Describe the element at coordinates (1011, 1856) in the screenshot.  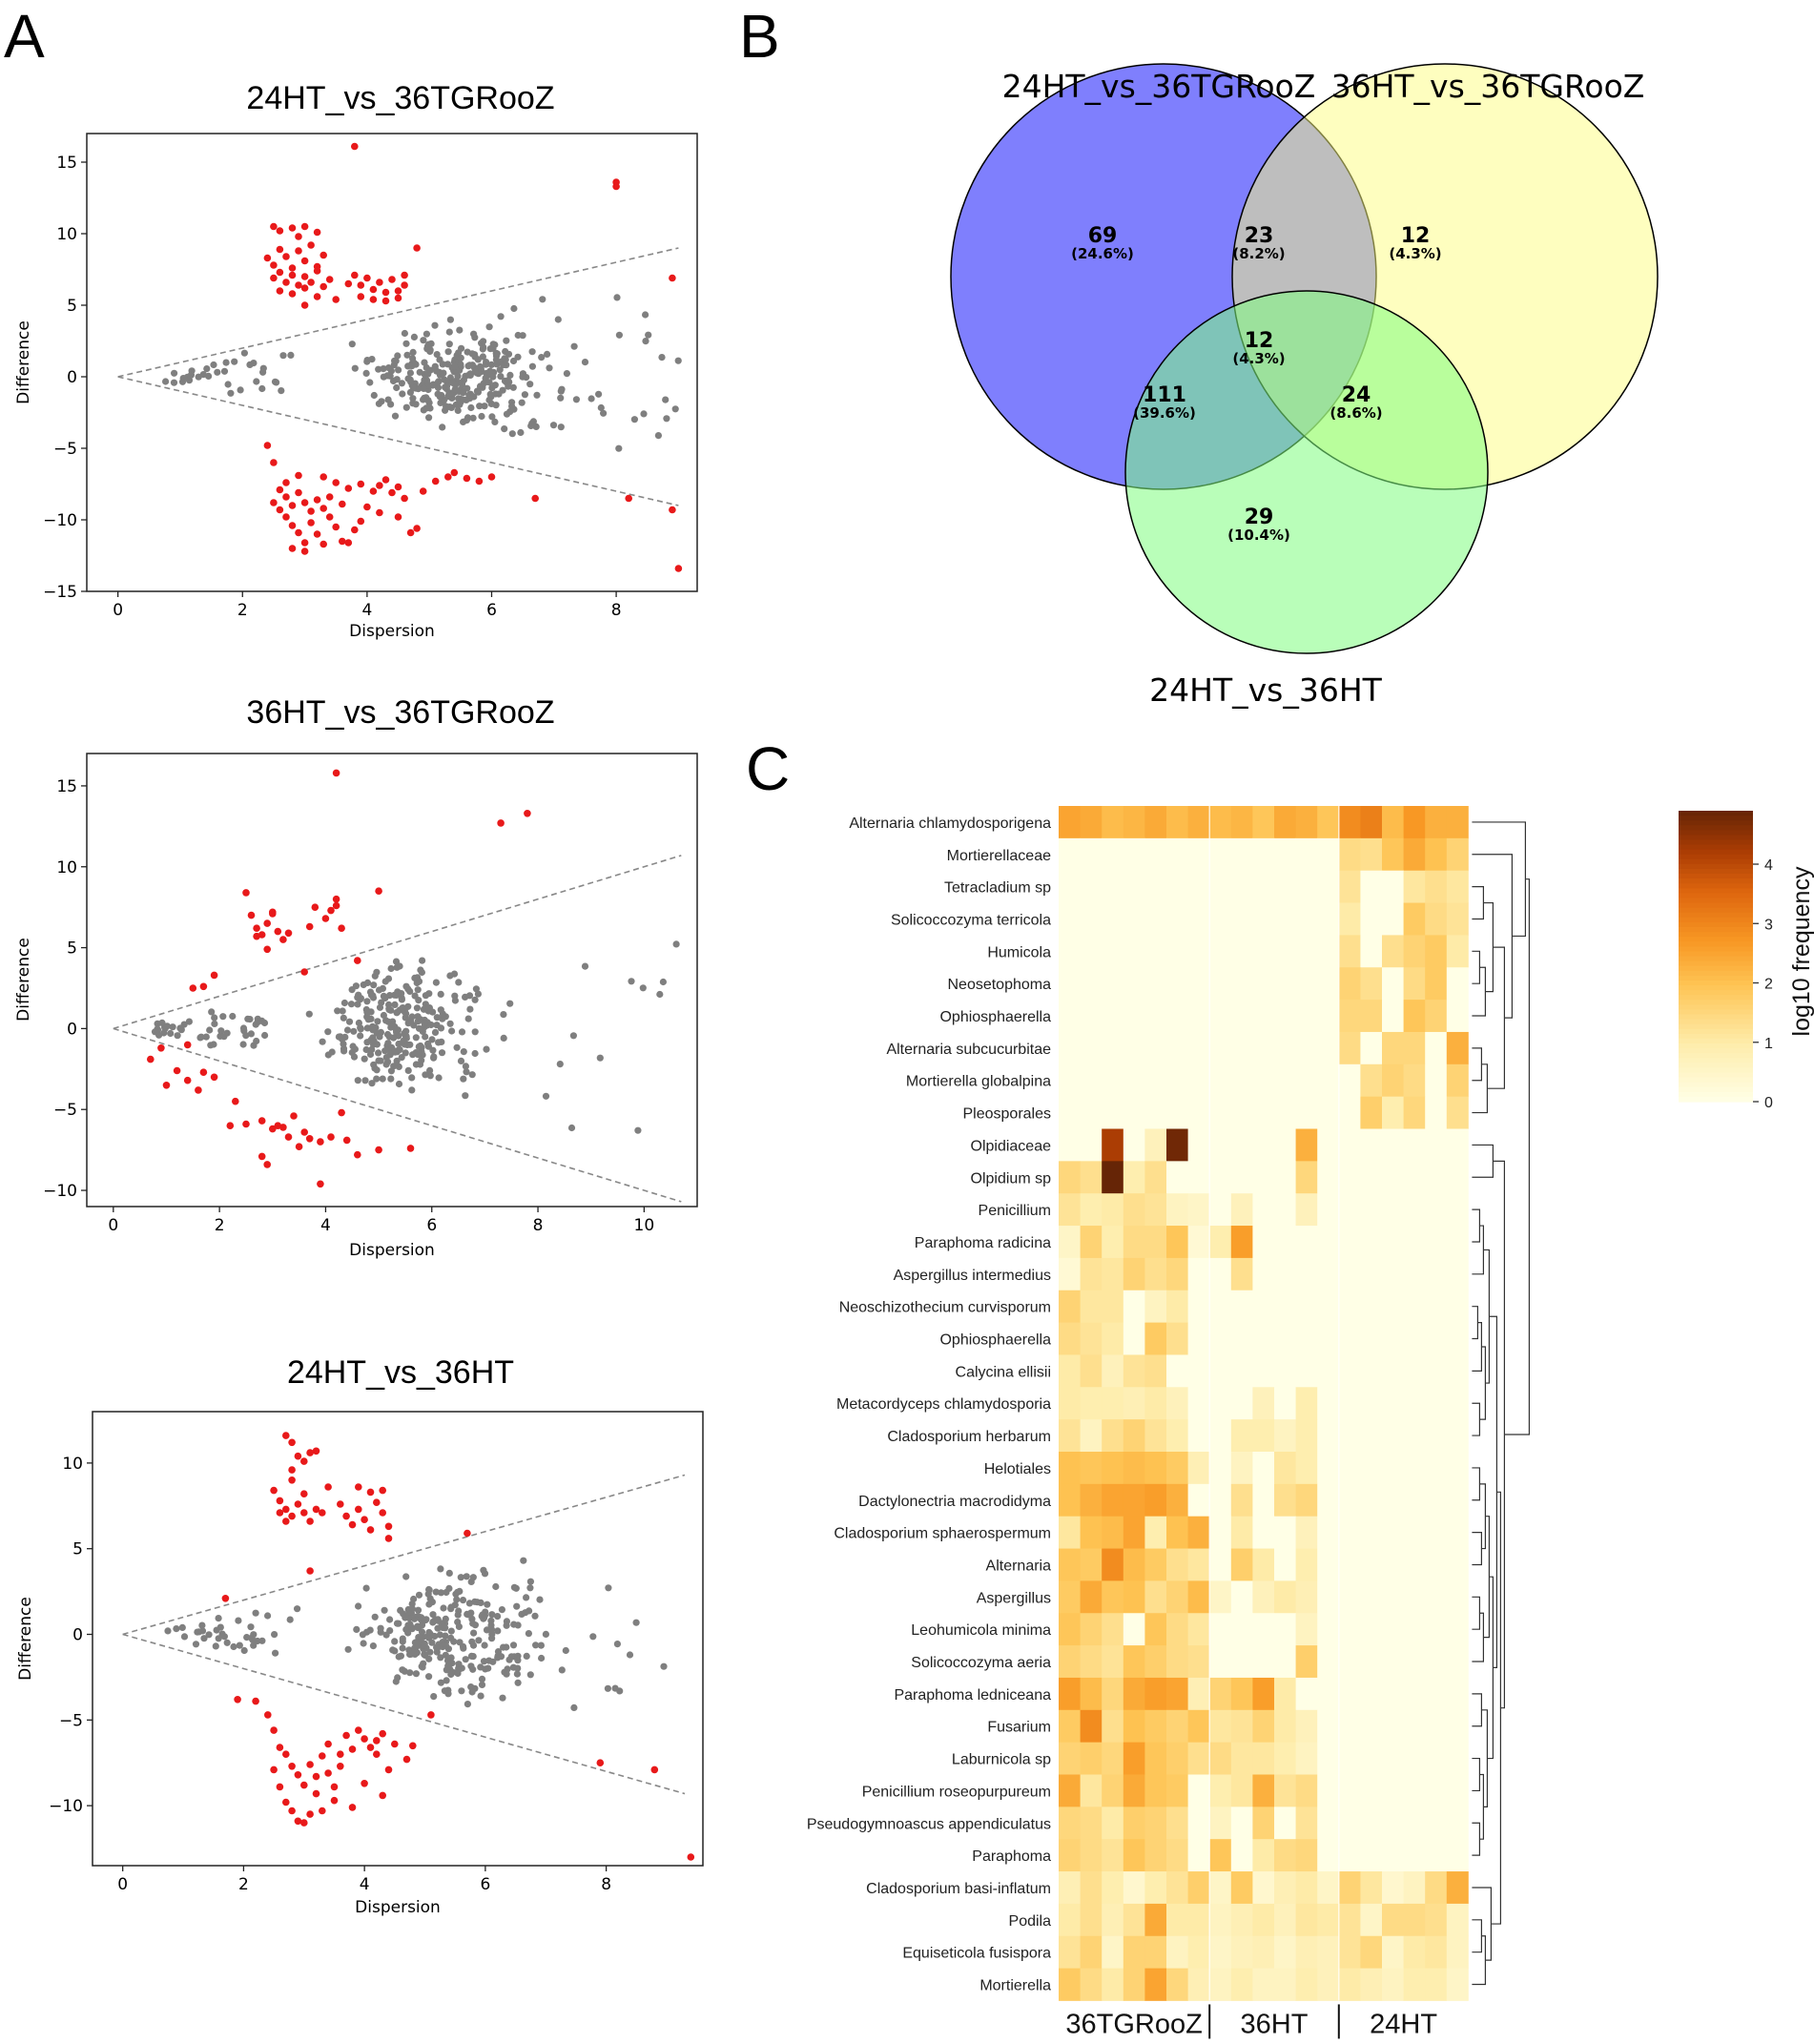
I see `row-label: Paraphoma` at that location.